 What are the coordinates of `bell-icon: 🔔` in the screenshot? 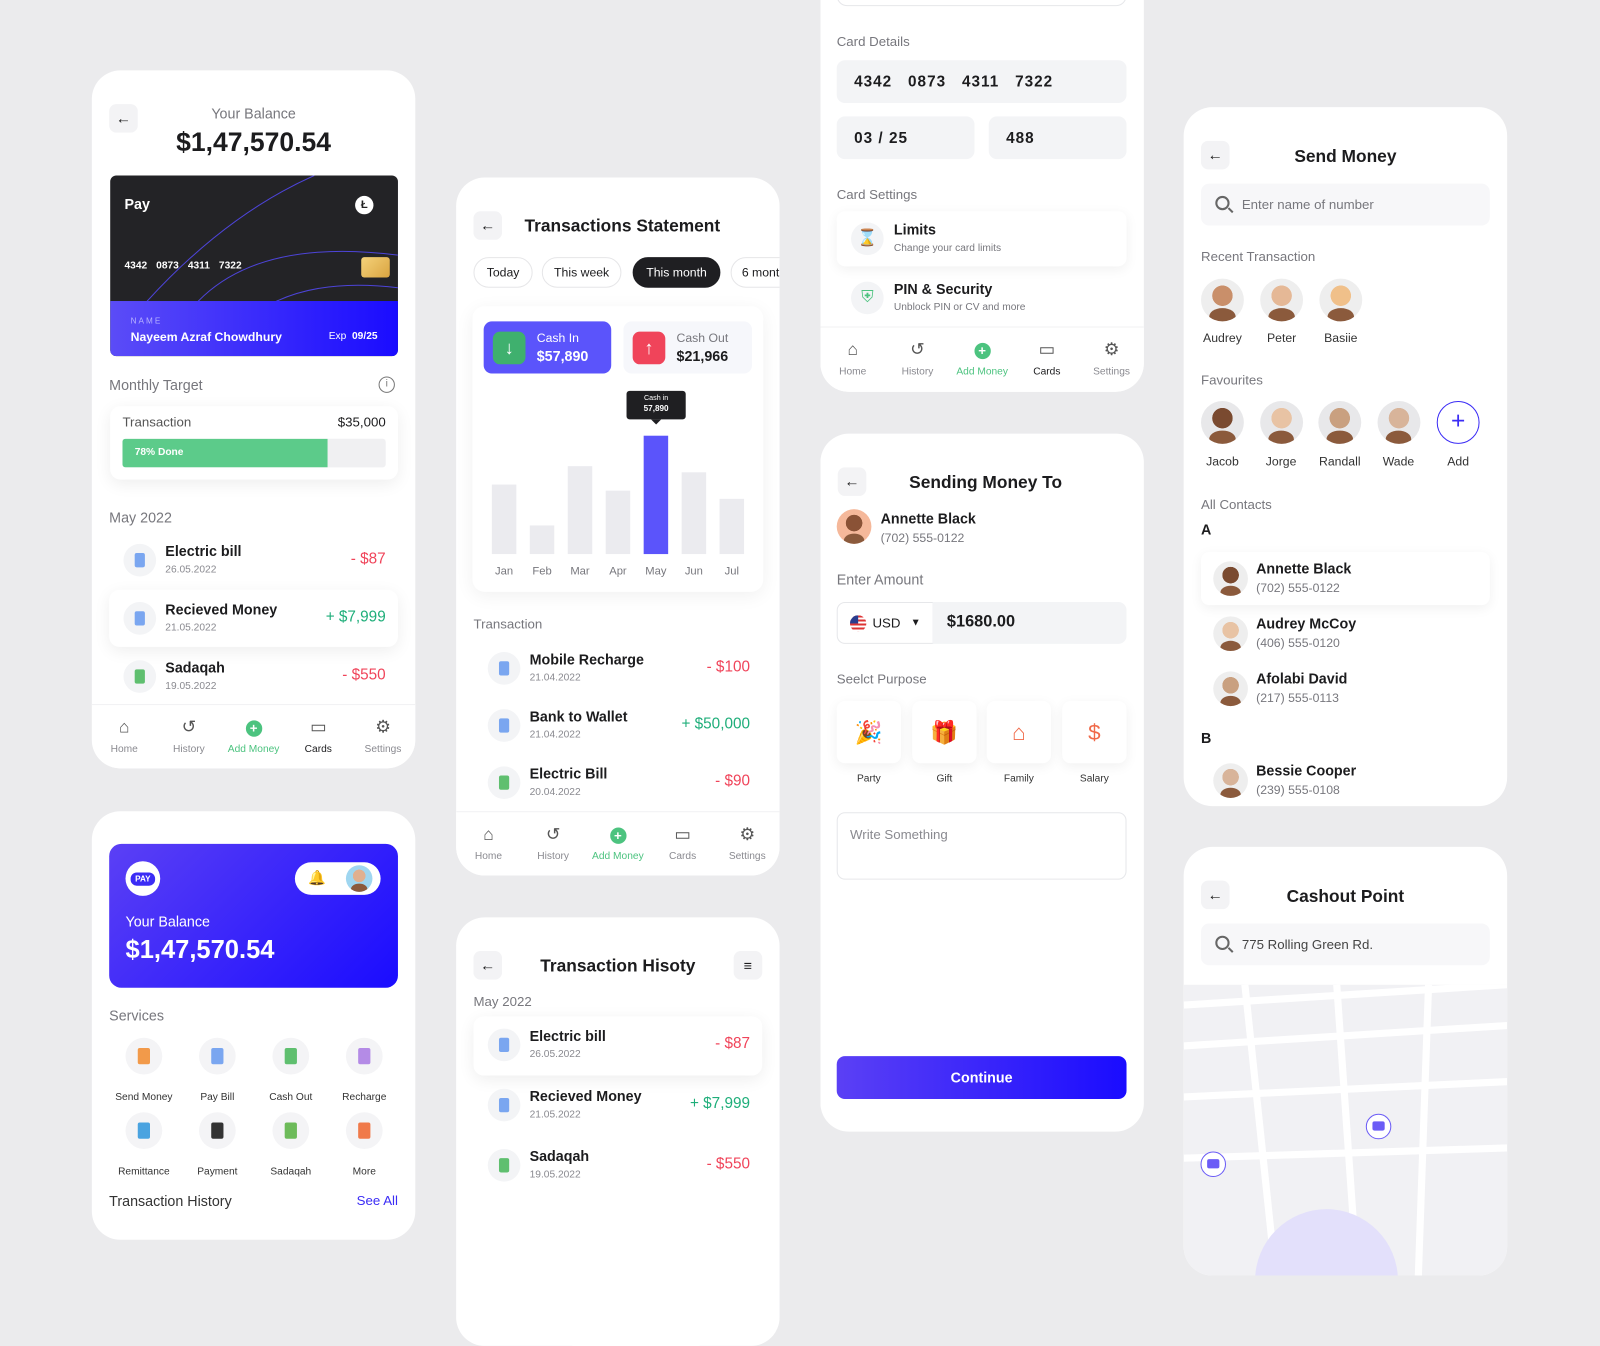 It's located at (317, 877).